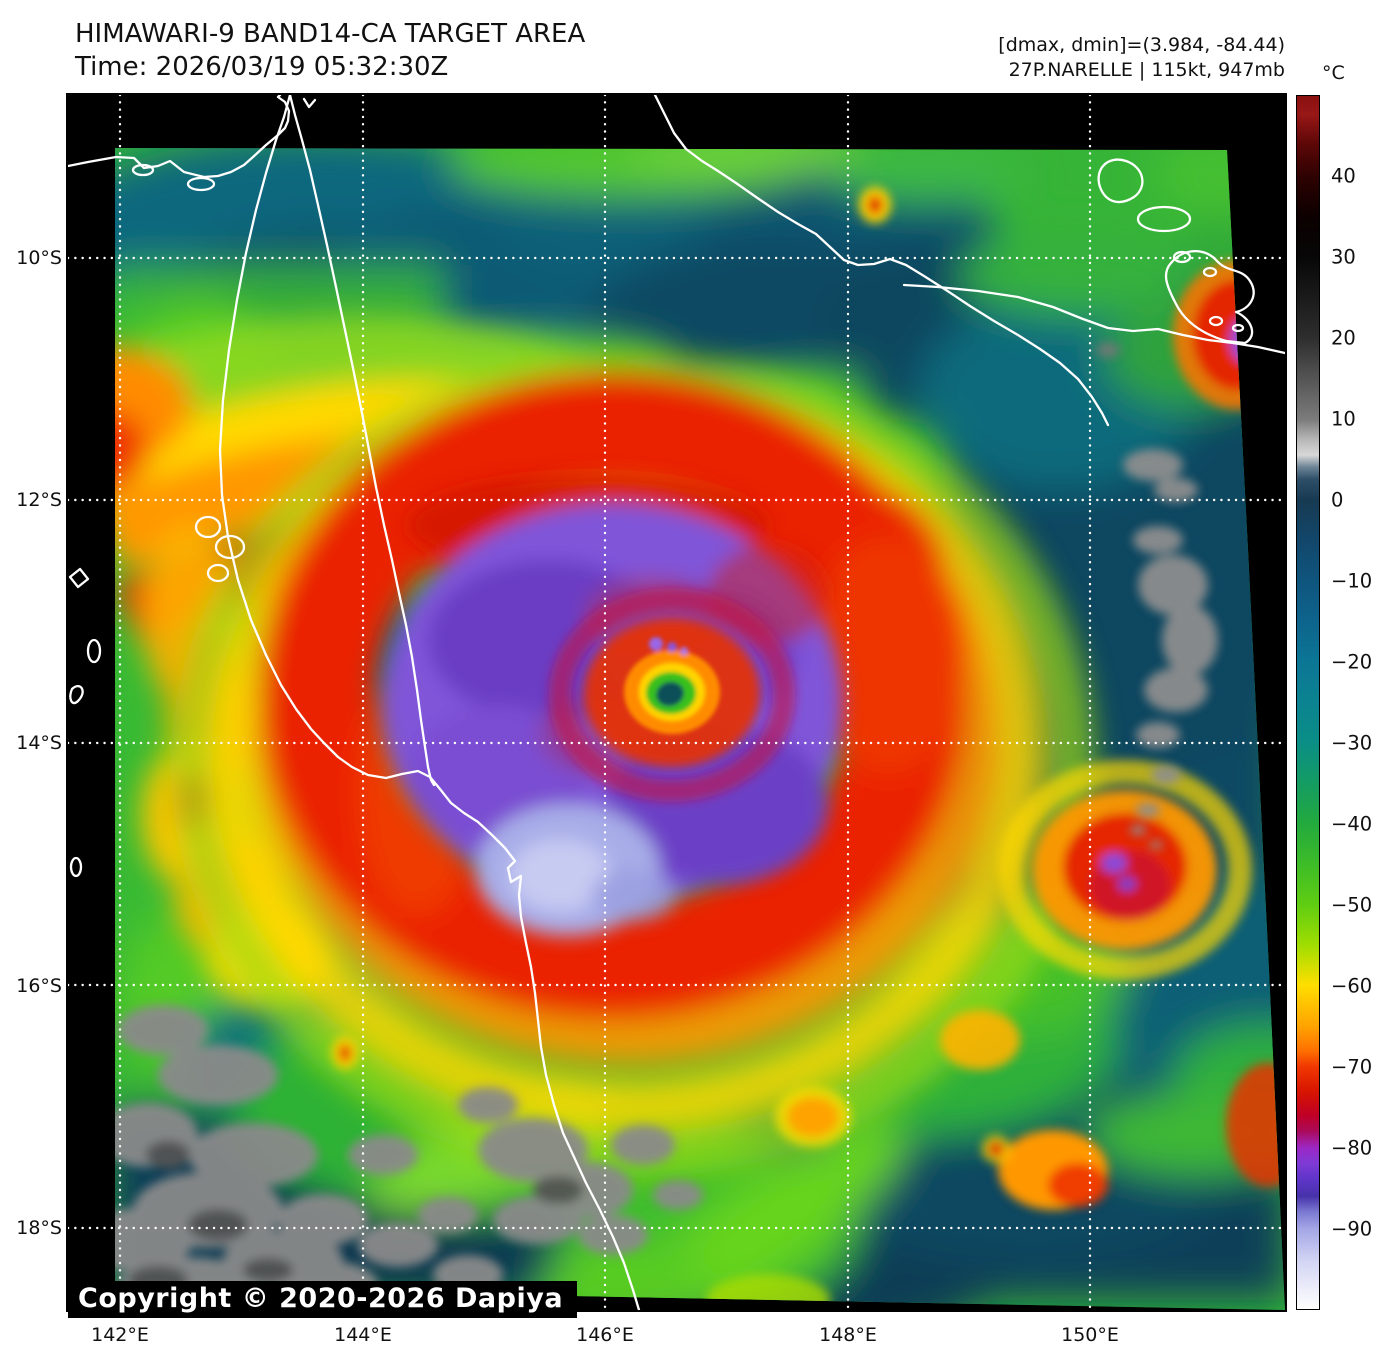  What do you see at coordinates (1333, 73) in the screenshot?
I see `colorbar-unit-label: °C` at bounding box center [1333, 73].